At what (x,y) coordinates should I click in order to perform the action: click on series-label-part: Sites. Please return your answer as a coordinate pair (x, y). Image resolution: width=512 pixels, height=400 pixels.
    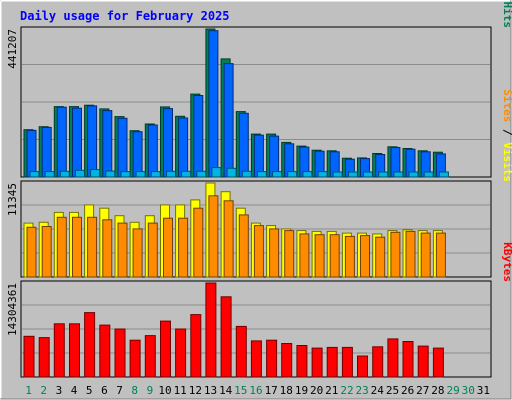
    Looking at the image, I should click on (506, 105).